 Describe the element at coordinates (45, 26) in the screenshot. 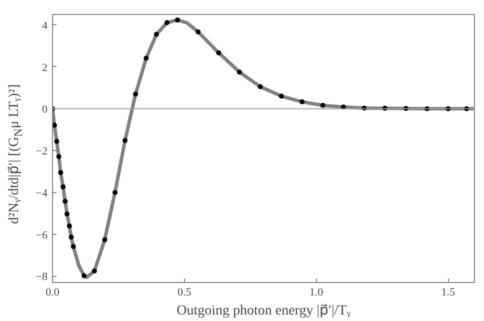

I see `y-tick-label: 4` at that location.